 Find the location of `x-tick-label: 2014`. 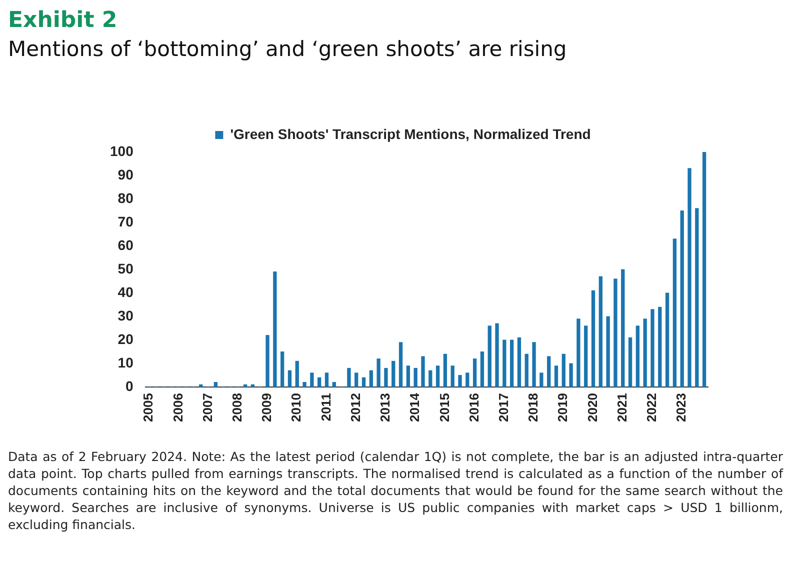

x-tick-label: 2014 is located at coordinates (414, 407).